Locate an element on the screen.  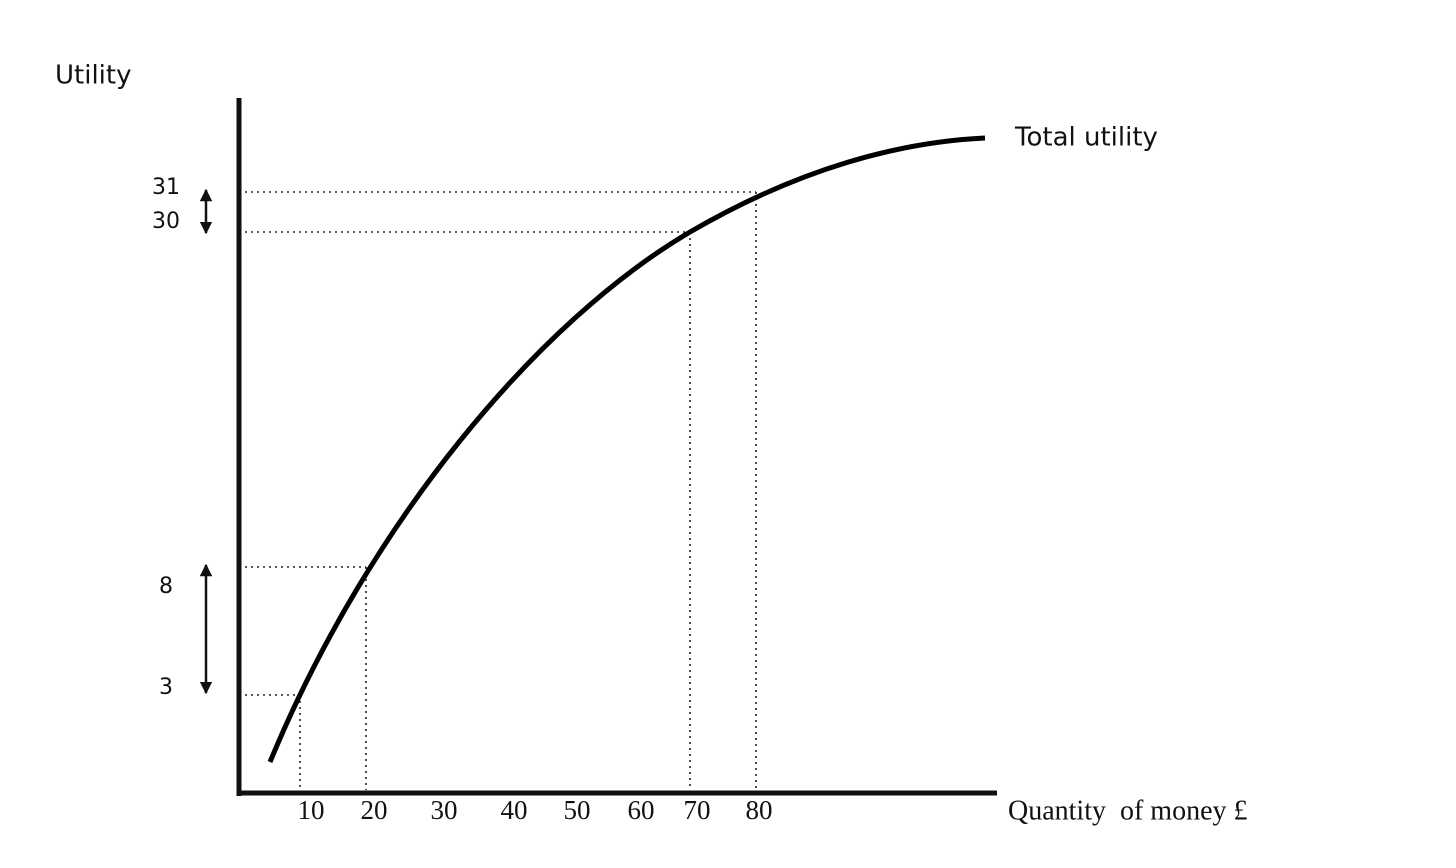
x-tick-label: 60 is located at coordinates (641, 810).